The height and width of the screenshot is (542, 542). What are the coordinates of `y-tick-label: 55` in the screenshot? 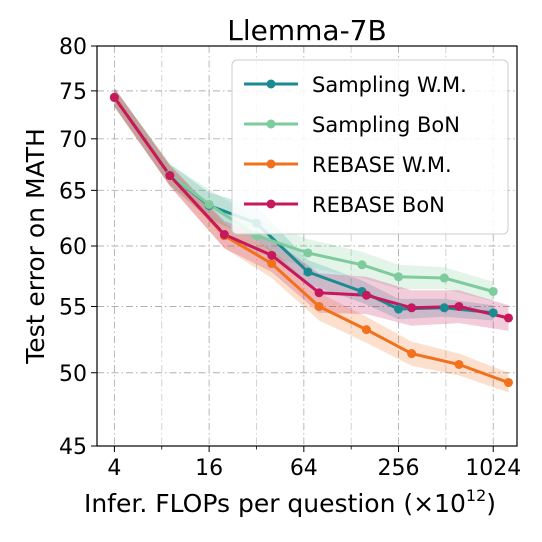 It's located at (73, 307).